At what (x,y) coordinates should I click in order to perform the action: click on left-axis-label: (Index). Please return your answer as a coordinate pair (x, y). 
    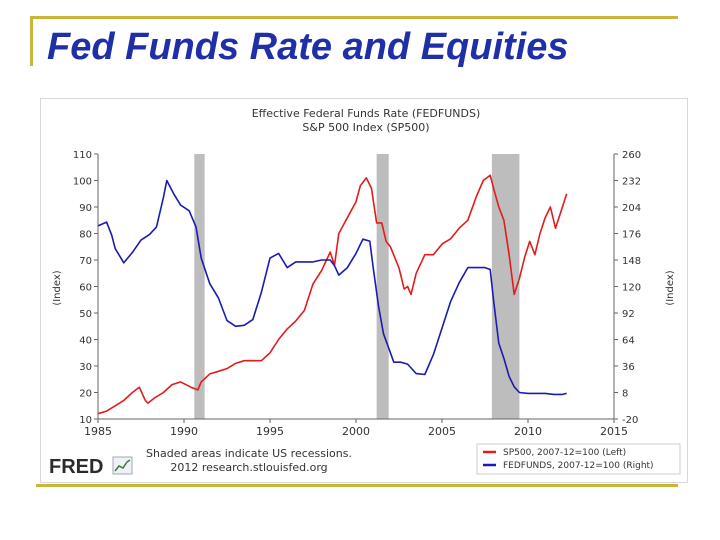
    Looking at the image, I should click on (57, 287).